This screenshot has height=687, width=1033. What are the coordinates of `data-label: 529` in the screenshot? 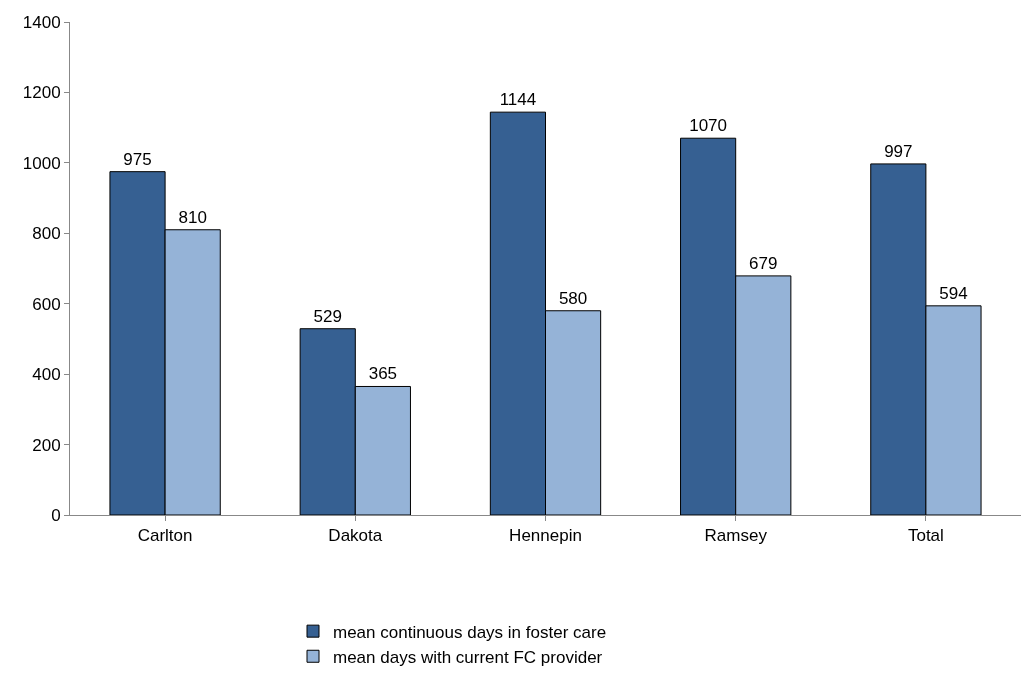 It's located at (327, 316).